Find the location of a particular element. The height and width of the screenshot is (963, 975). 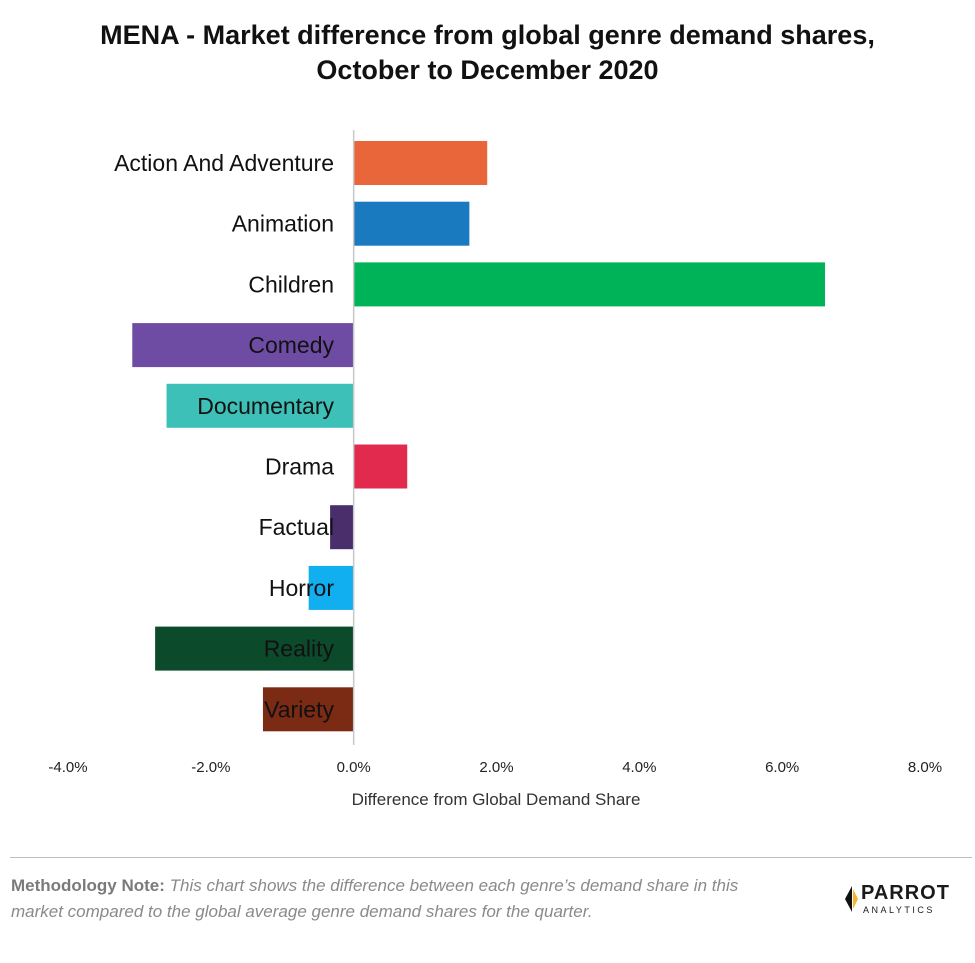

category-label: Factual is located at coordinates (296, 527).